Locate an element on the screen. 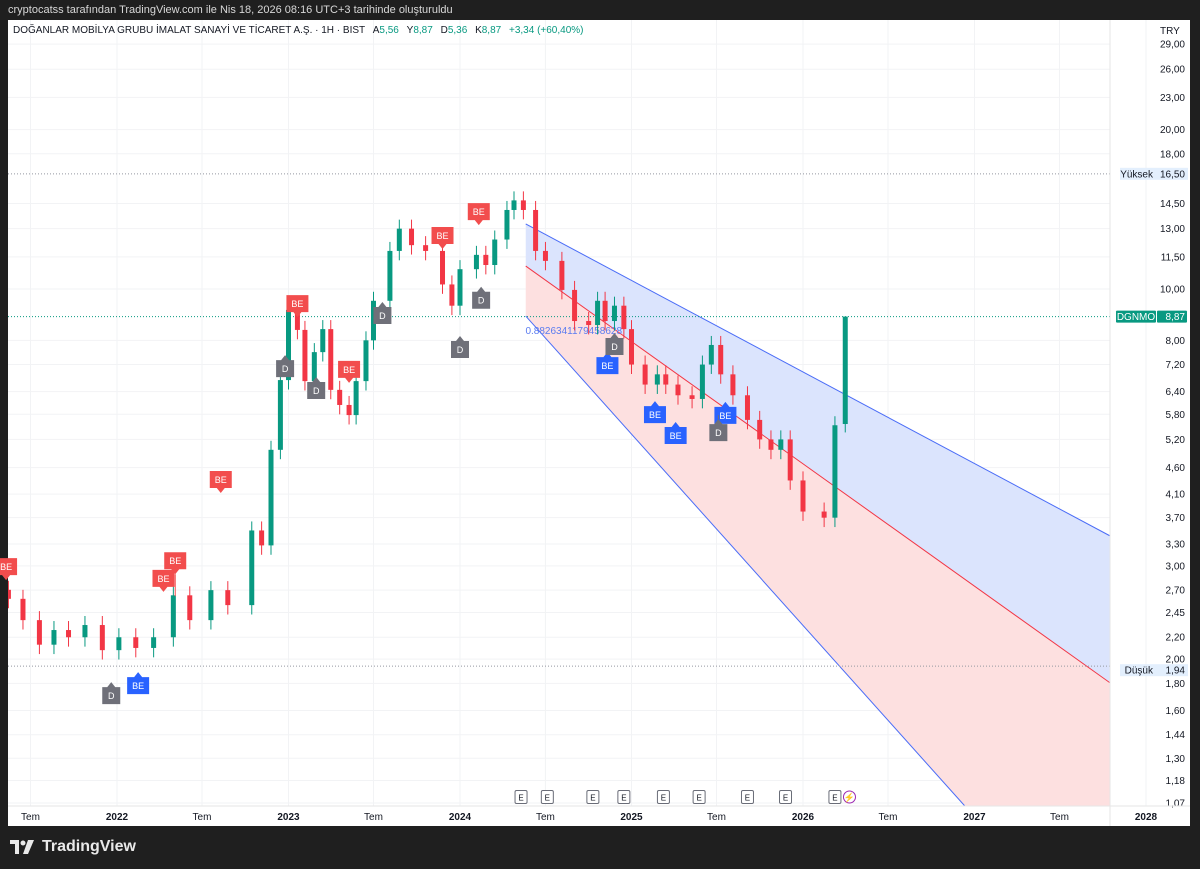 The width and height of the screenshot is (1200, 869). price-tick: 1,60 is located at coordinates (1176, 711).